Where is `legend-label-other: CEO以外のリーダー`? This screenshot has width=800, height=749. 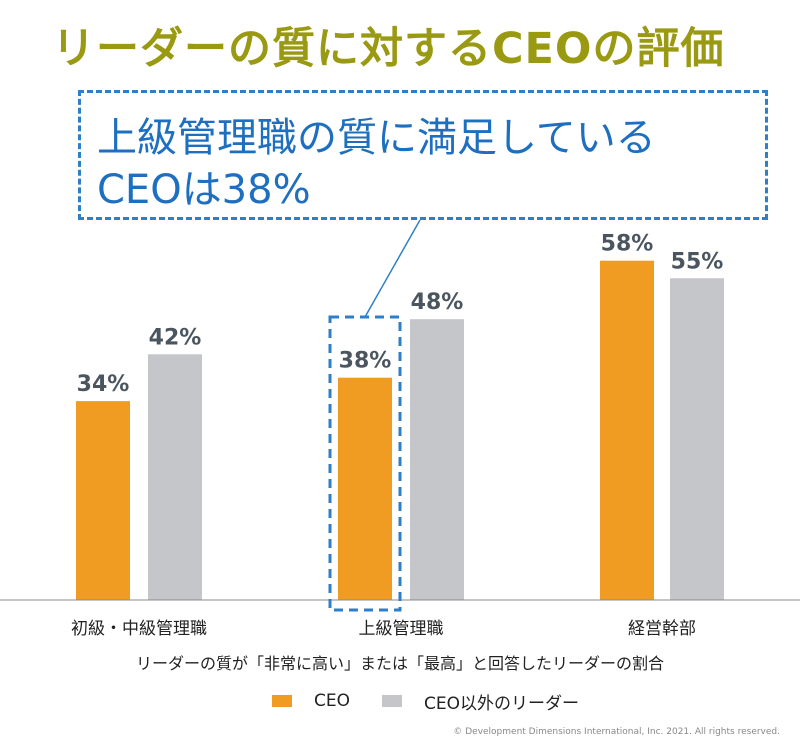 legend-label-other: CEO以外のリーダー is located at coordinates (501, 703).